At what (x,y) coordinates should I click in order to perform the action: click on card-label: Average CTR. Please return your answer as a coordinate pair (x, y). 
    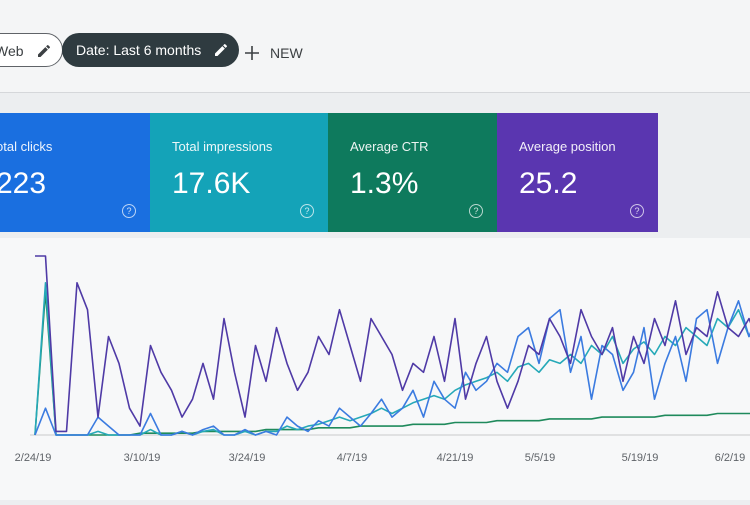
    Looking at the image, I should click on (389, 146).